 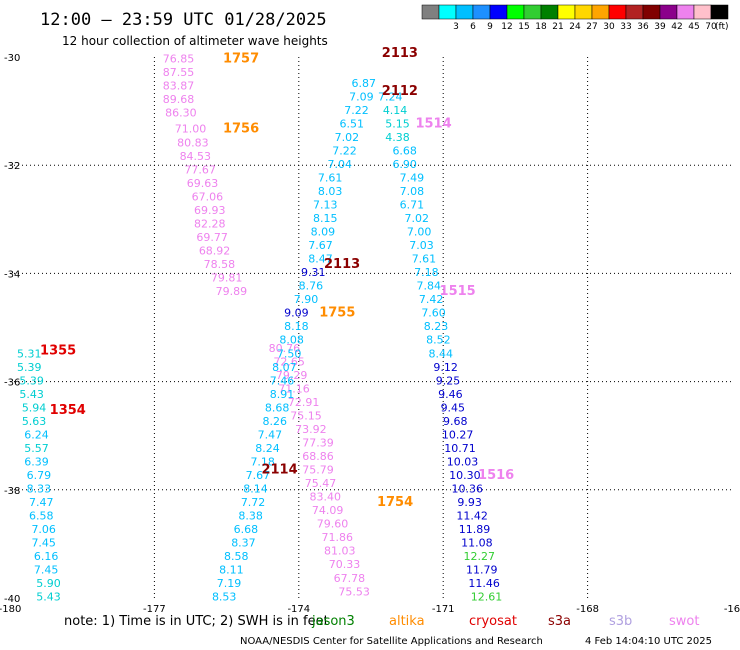 I want to click on wave-height-value: 81.03, so click(x=340, y=551).